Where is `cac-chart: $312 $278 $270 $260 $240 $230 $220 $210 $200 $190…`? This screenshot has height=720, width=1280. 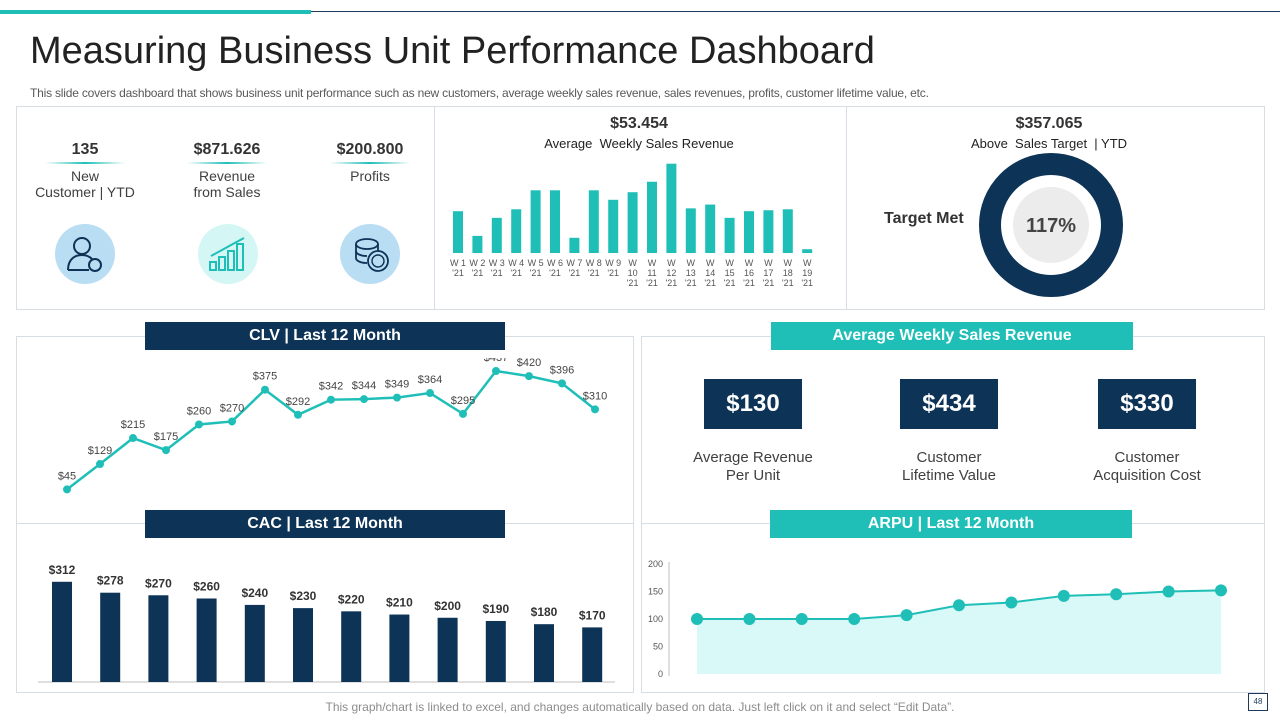
cac-chart: $312 $278 $270 $260 $240 $230 $220 $210 $200 $190… is located at coordinates (326, 623).